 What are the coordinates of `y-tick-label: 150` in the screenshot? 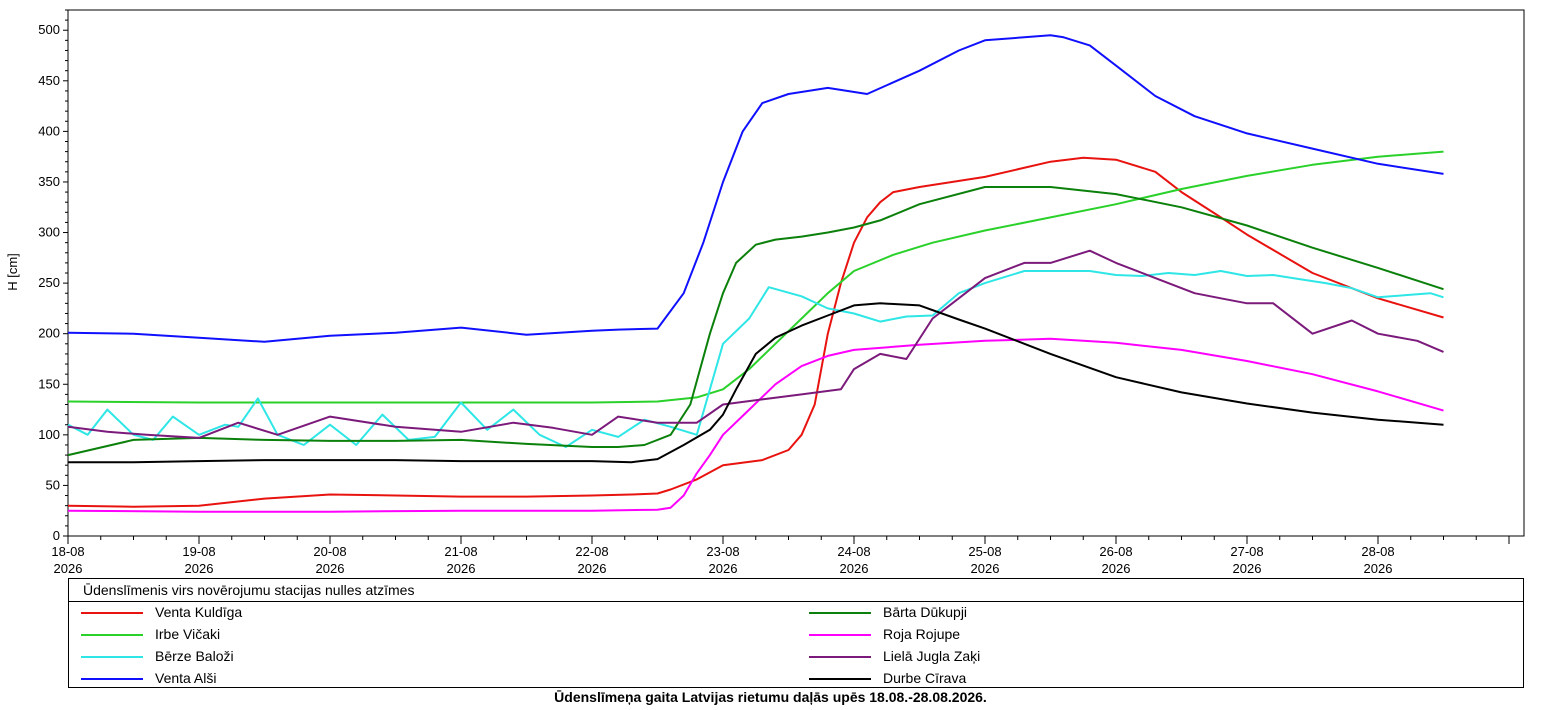 It's located at (49, 383).